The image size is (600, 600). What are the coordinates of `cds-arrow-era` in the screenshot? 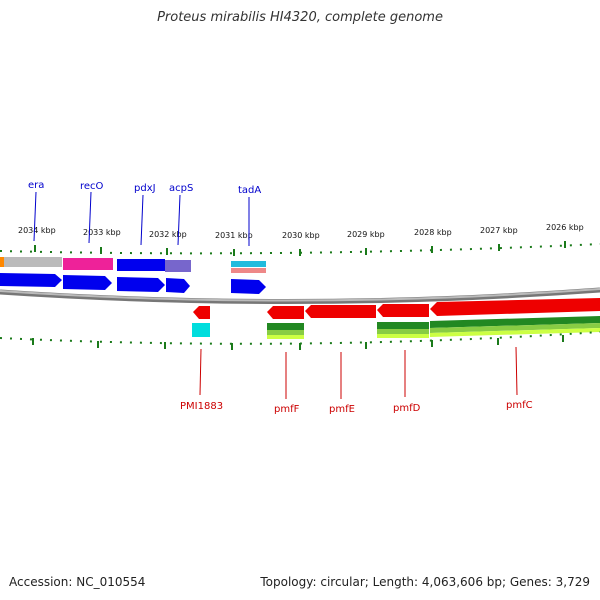 It's located at (31, 280).